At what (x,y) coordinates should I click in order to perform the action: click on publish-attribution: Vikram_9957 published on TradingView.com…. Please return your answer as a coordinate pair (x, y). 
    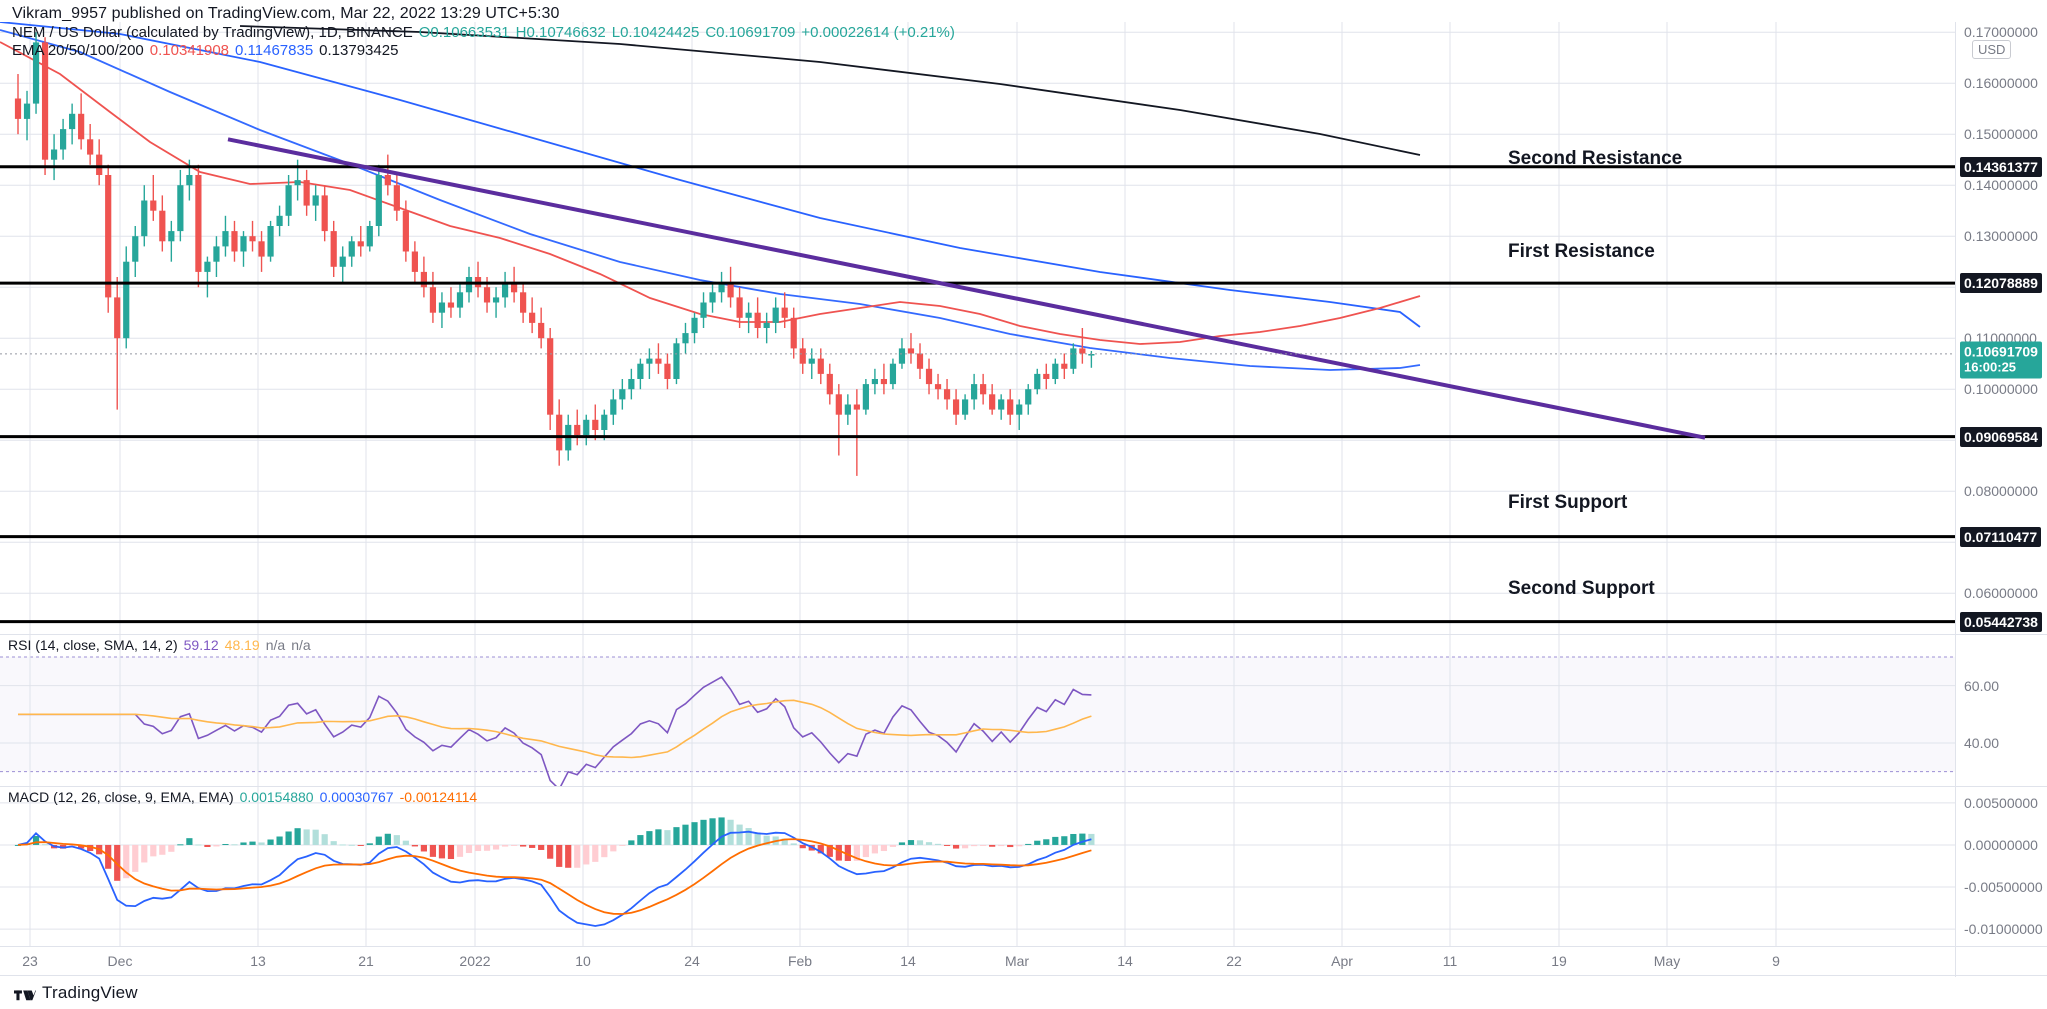
    Looking at the image, I should click on (286, 13).